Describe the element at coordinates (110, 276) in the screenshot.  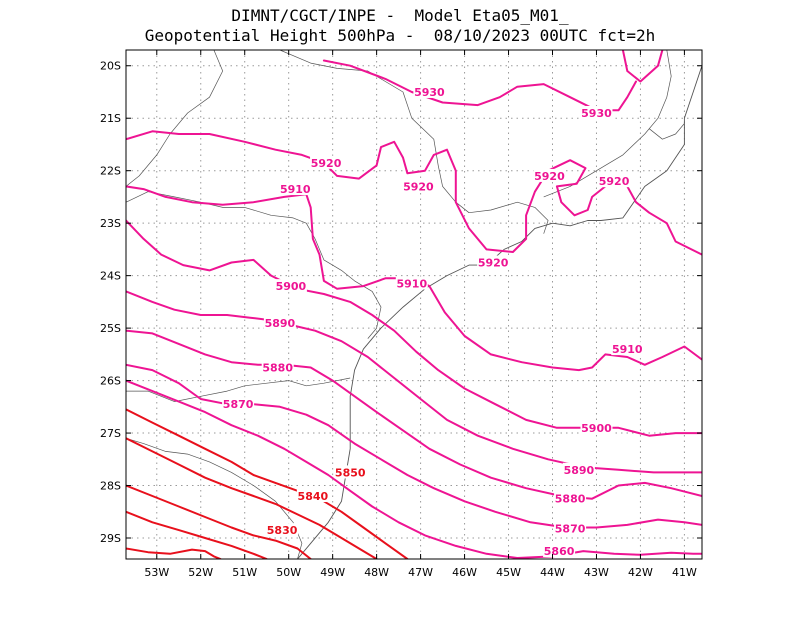
I see `lat-tick-label: 24S` at that location.